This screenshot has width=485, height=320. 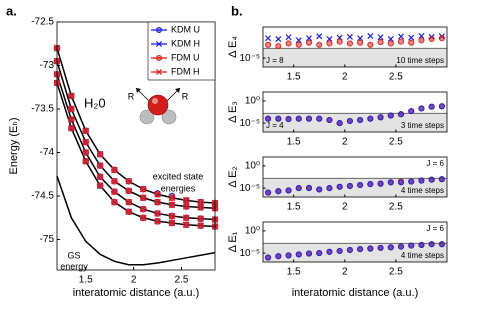 What do you see at coordinates (42, 196) in the screenshot?
I see `y-tick-label: -74.5` at bounding box center [42, 196].